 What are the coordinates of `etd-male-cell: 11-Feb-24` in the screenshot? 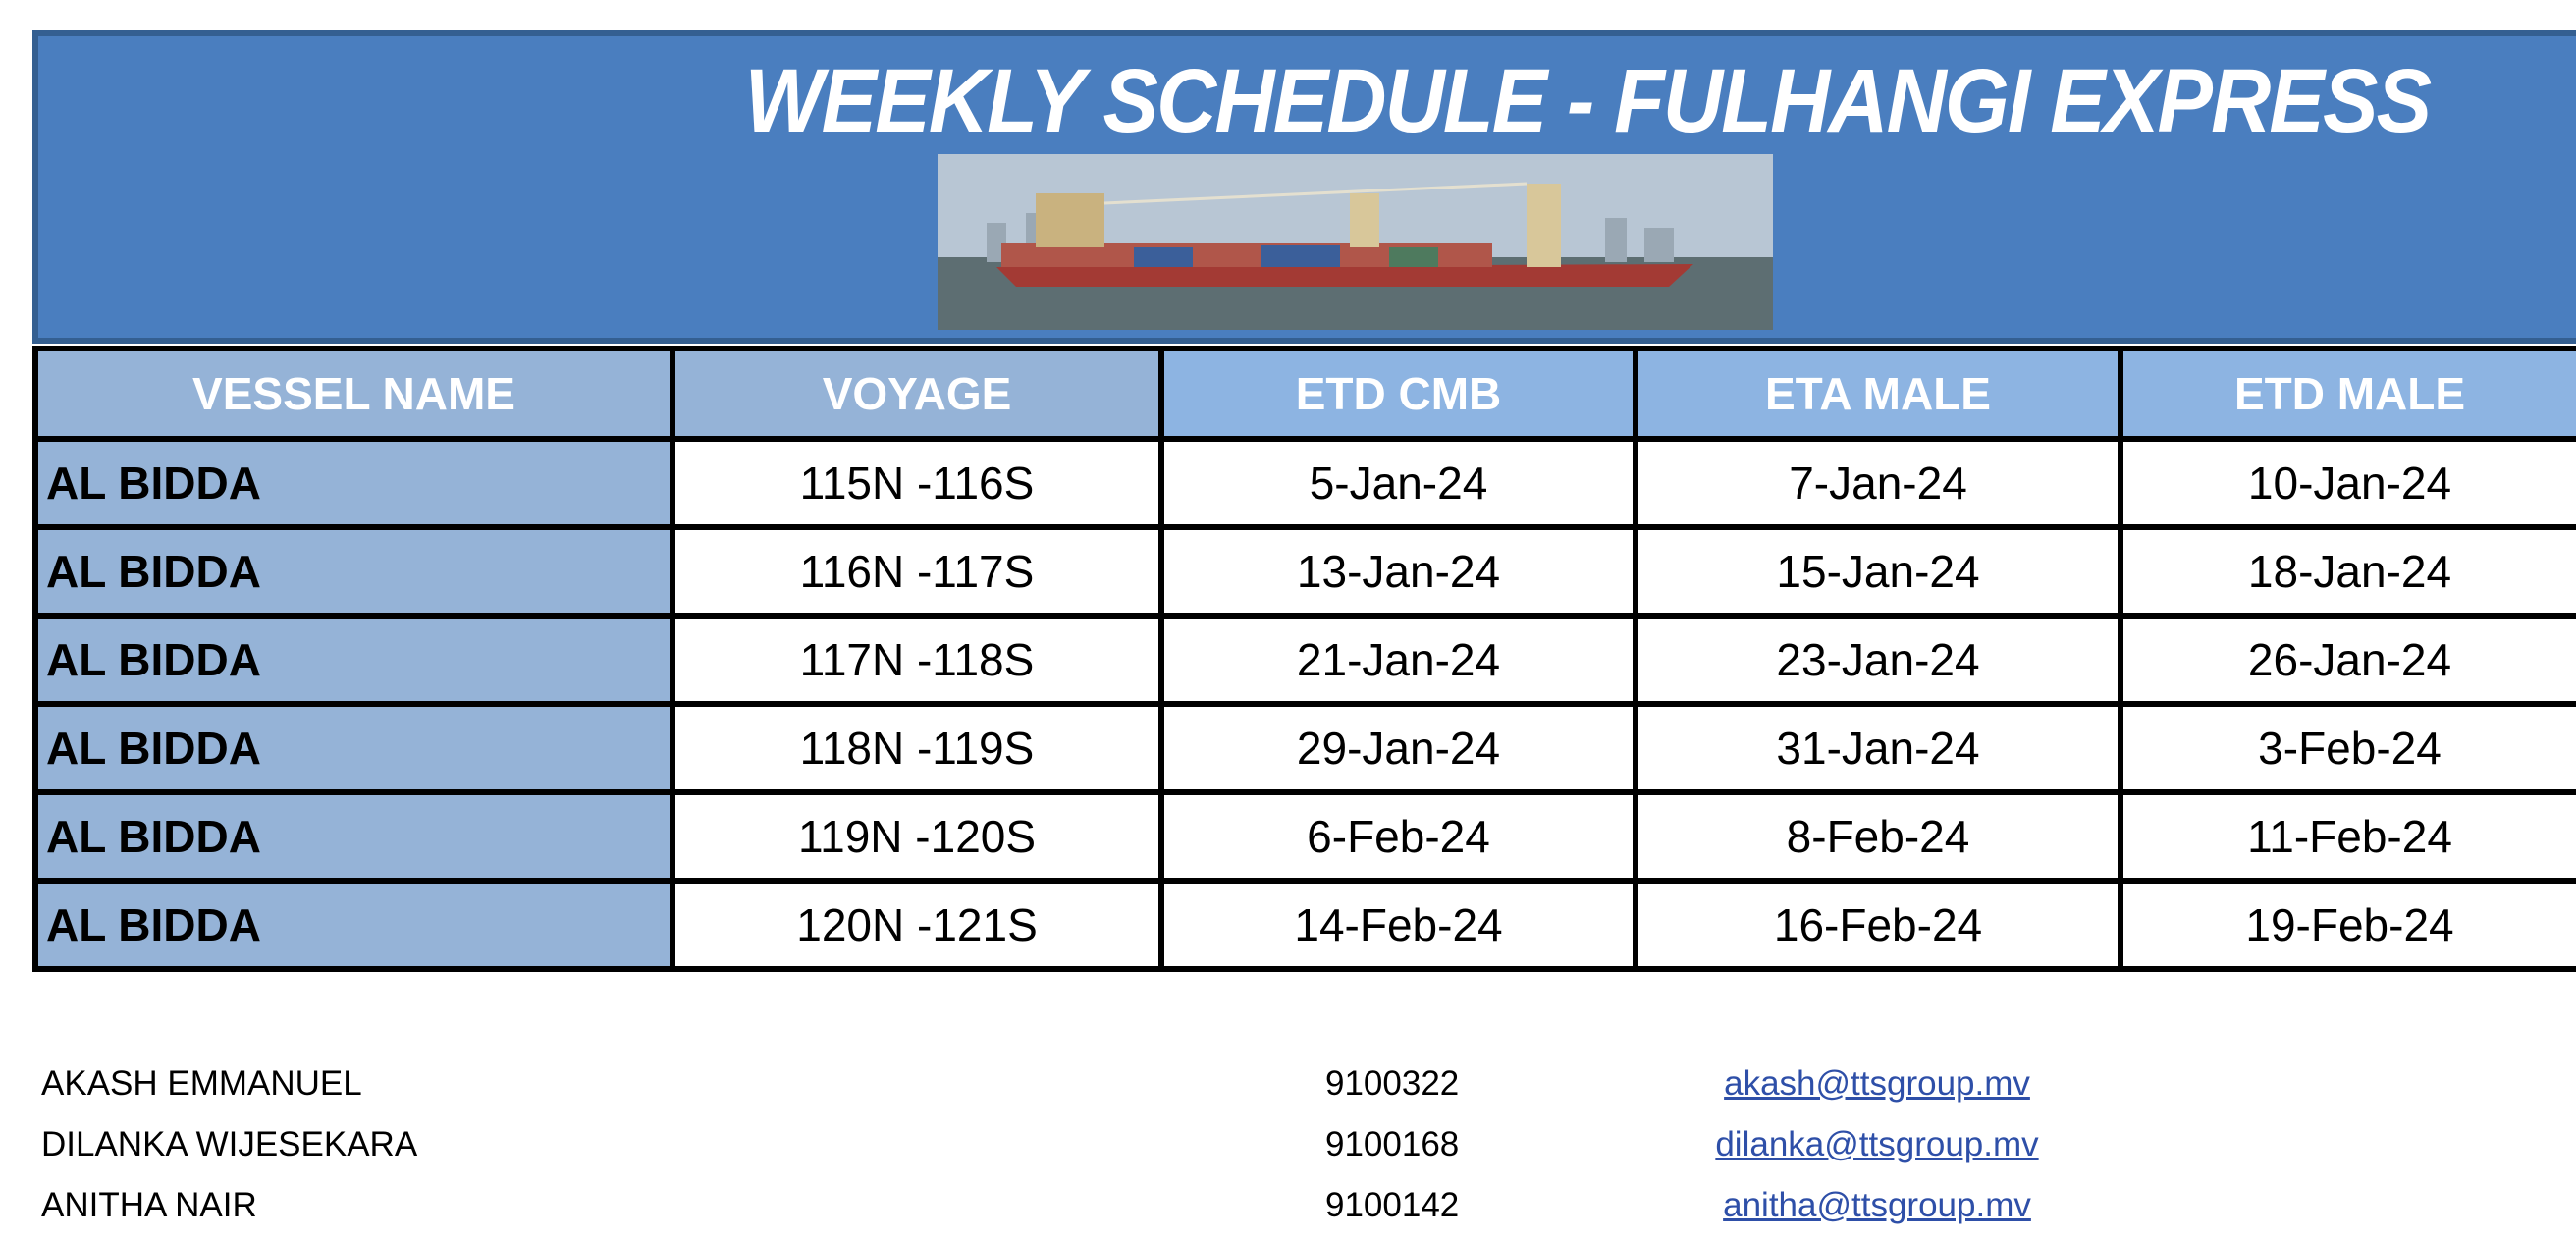 It's located at (2347, 836).